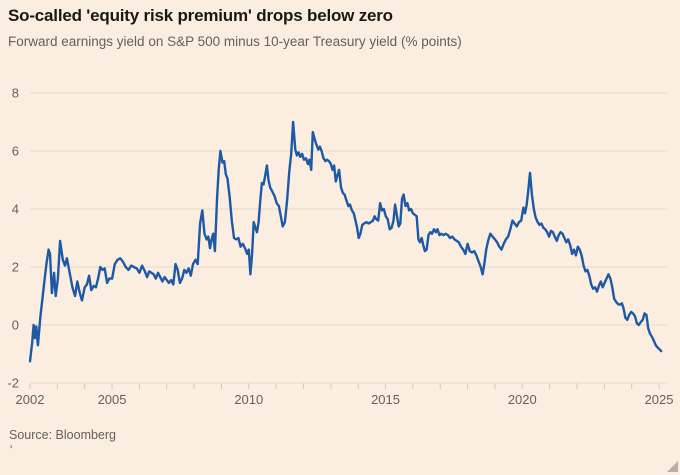 The image size is (680, 475). What do you see at coordinates (15, 267) in the screenshot?
I see `y-axis-tick-label: 2` at bounding box center [15, 267].